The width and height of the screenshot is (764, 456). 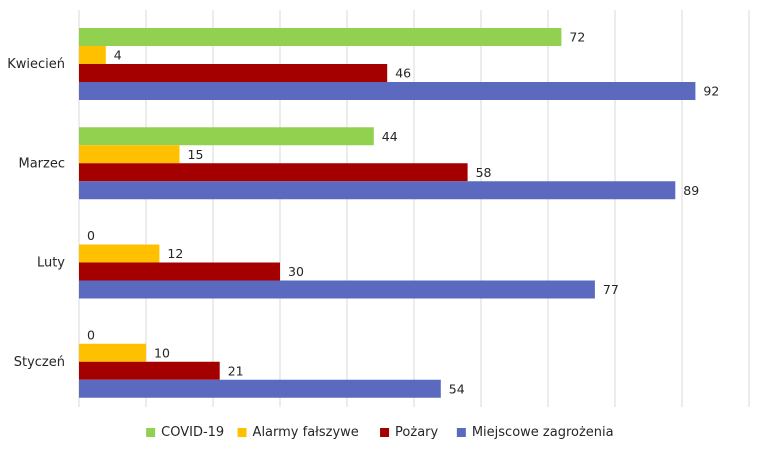 What do you see at coordinates (484, 172) in the screenshot?
I see `value-label-1-2: 58` at bounding box center [484, 172].